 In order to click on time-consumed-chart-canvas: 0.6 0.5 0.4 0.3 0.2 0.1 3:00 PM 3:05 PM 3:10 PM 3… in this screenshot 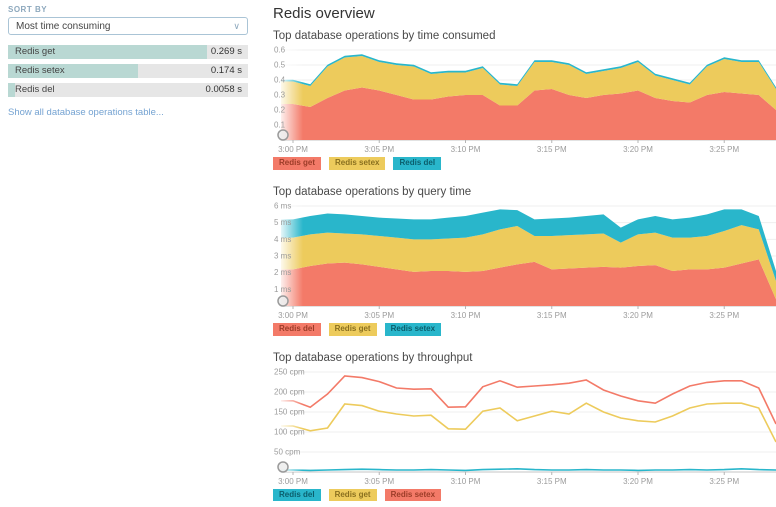, I will do `click(524, 100)`.